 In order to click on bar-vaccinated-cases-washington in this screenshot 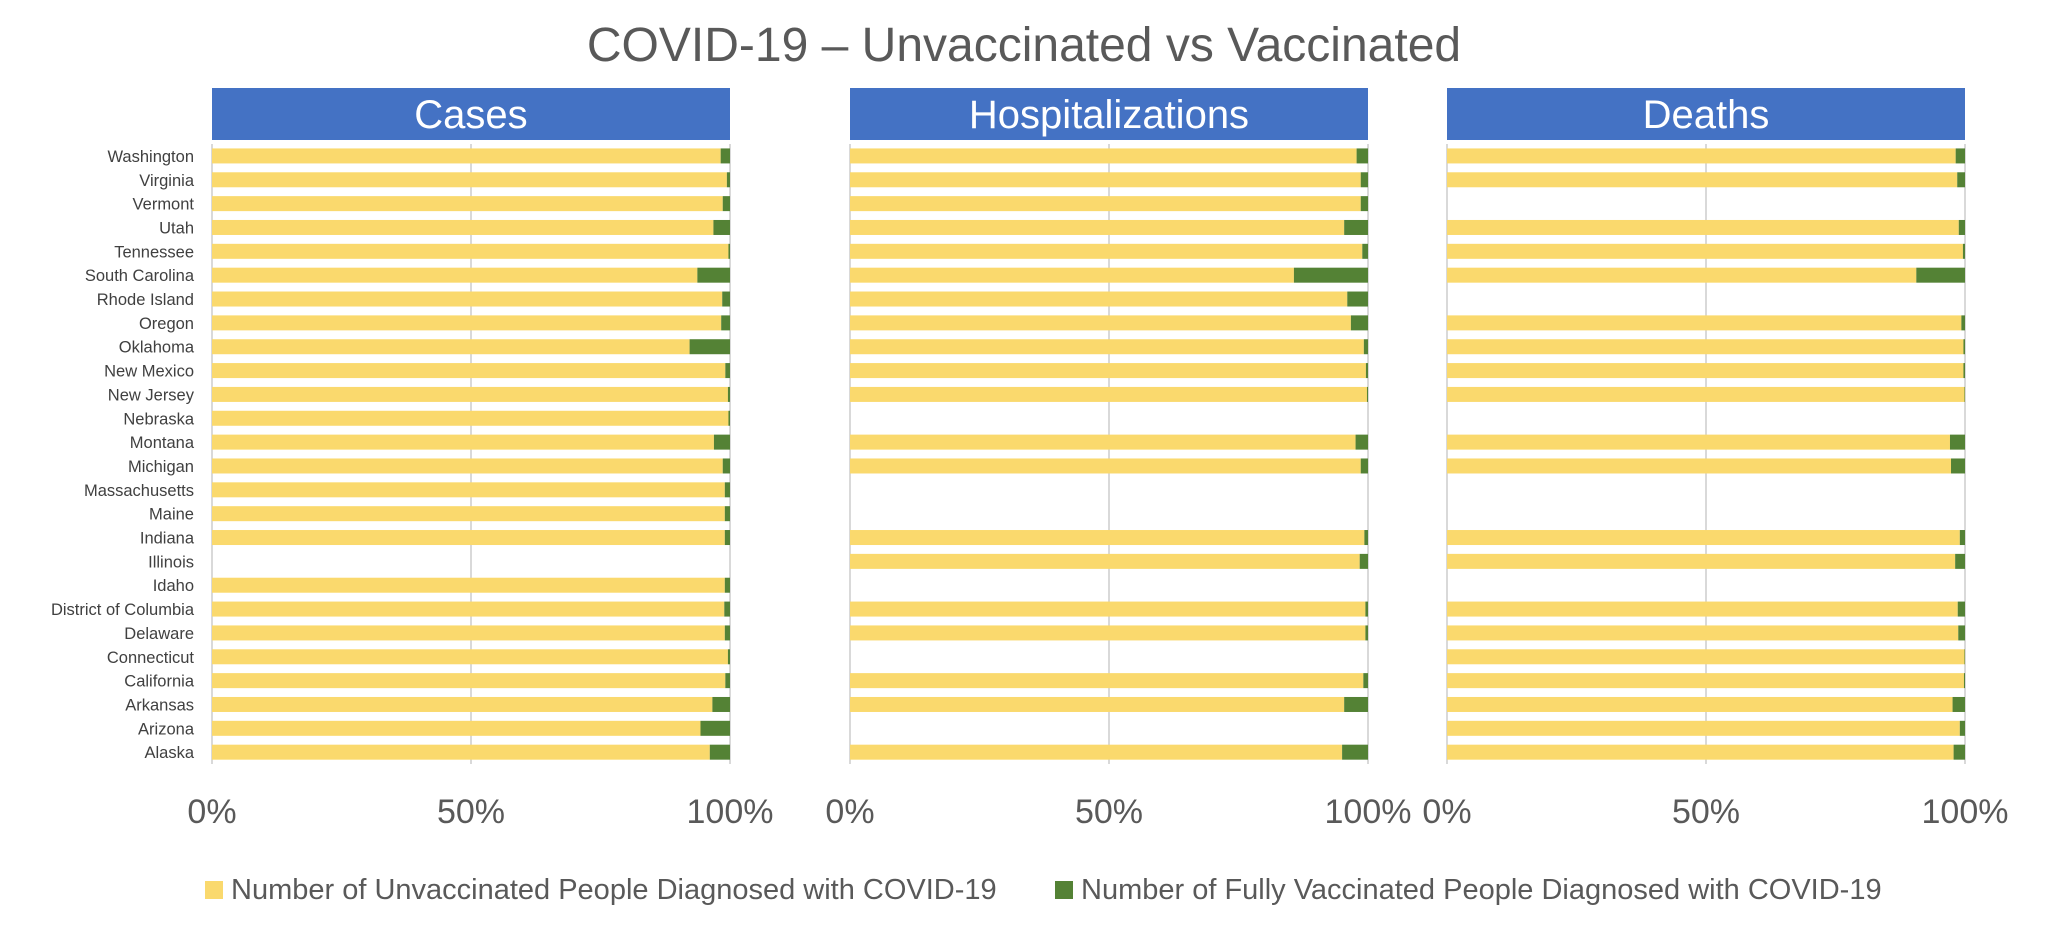, I will do `click(725, 156)`.